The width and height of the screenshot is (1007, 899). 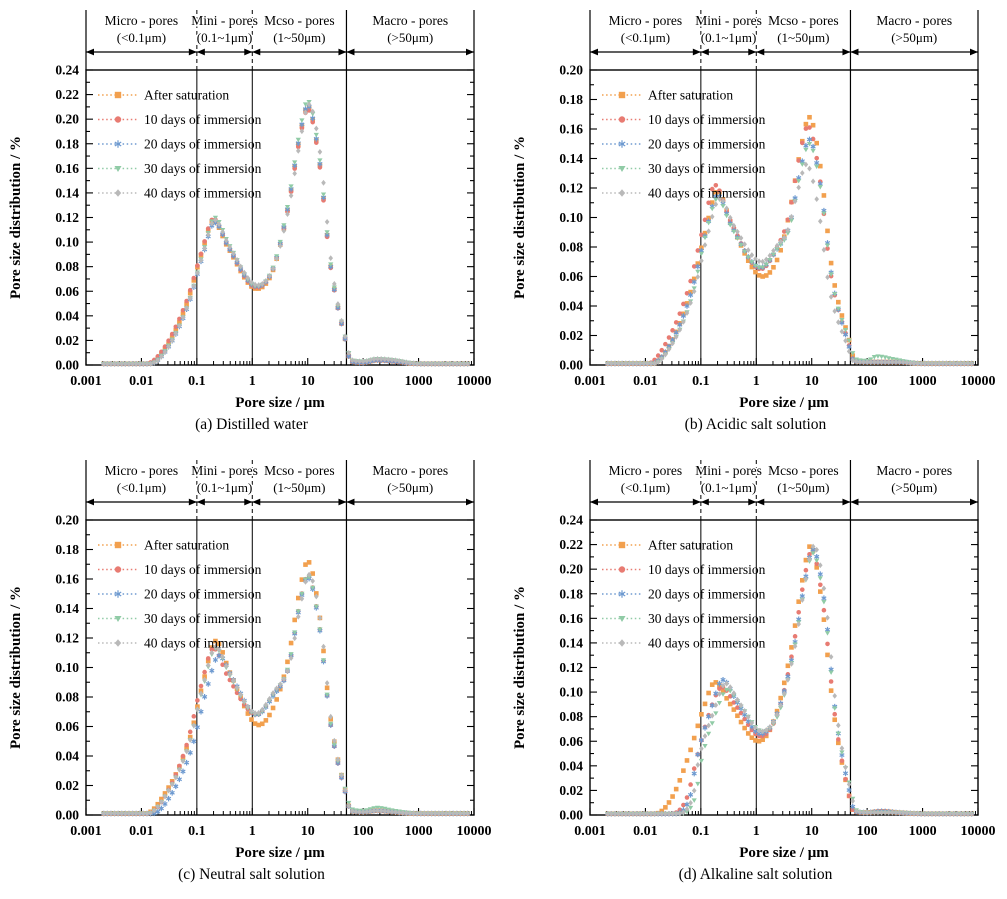 I want to click on series-40-days-of-immersion, so click(x=789, y=680).